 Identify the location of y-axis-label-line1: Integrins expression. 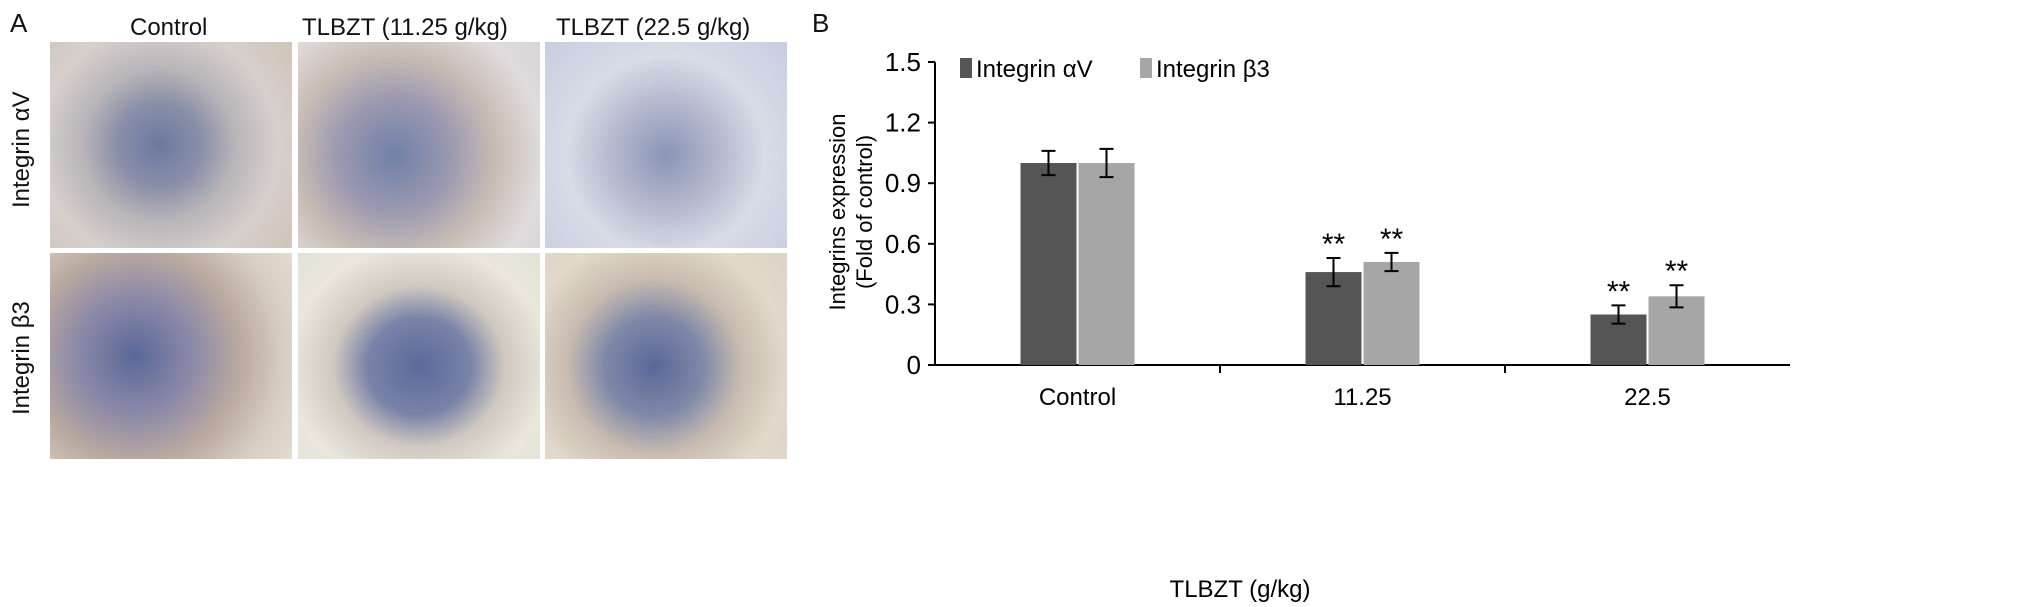
(837, 212).